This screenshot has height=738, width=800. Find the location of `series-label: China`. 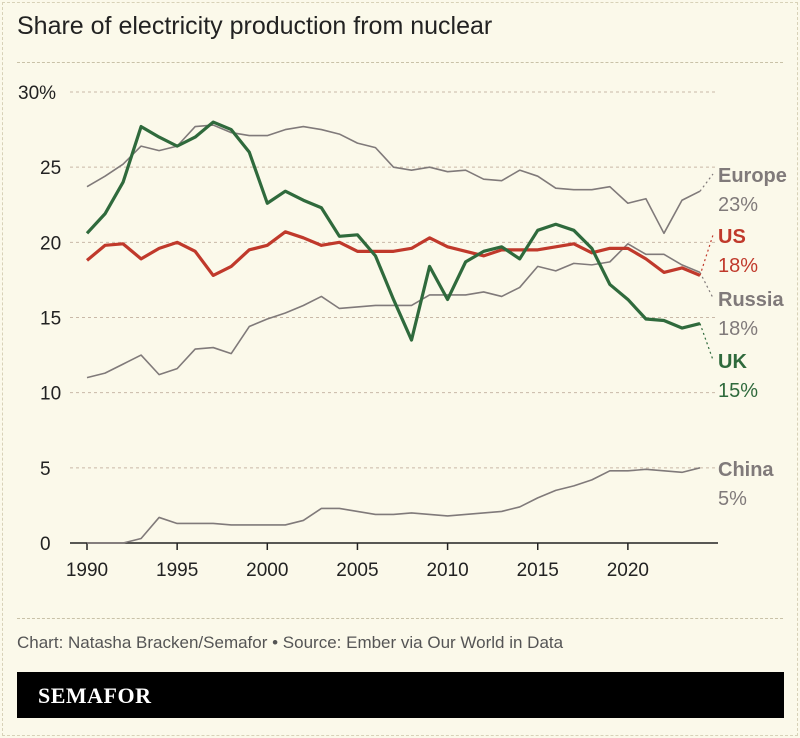

series-label: China is located at coordinates (746, 470).